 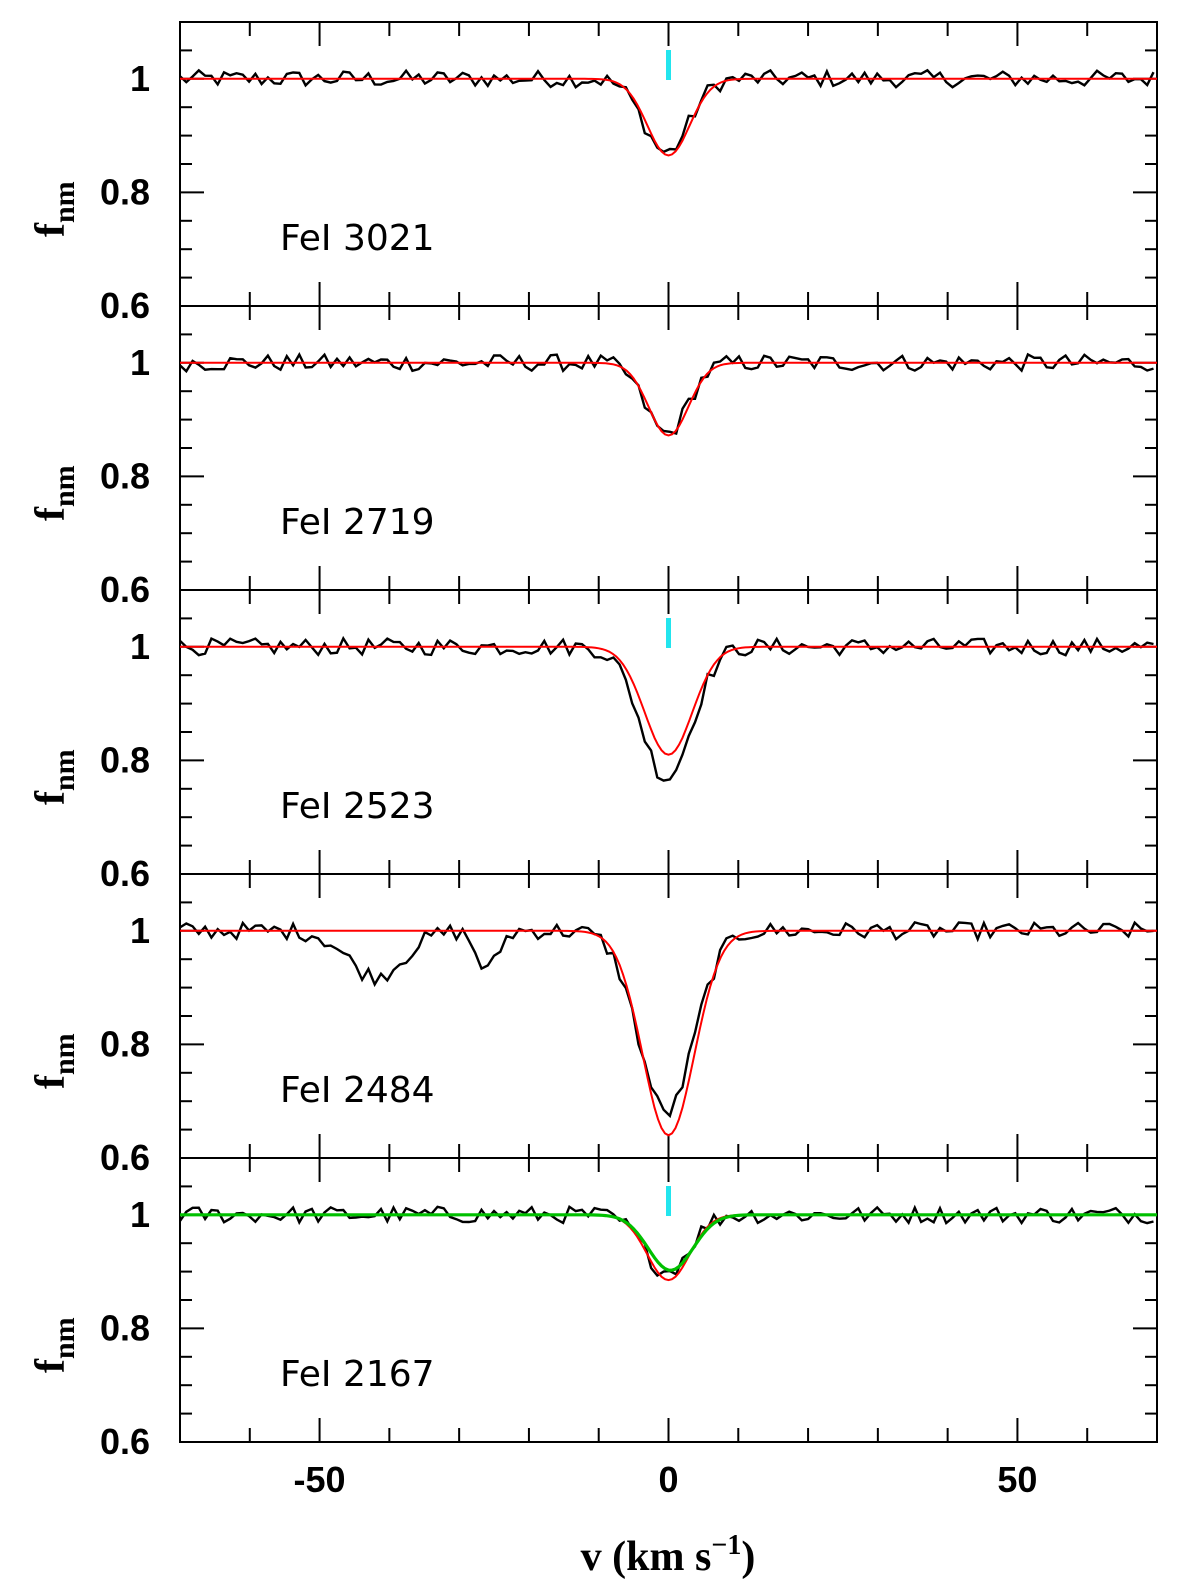 I want to click on panel-label: FeI 2523, so click(x=357, y=806).